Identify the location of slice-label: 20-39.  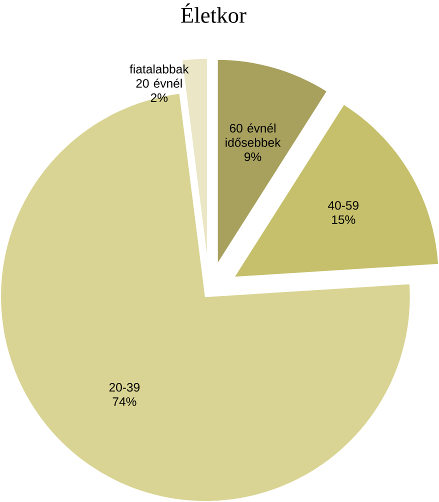
(124, 387).